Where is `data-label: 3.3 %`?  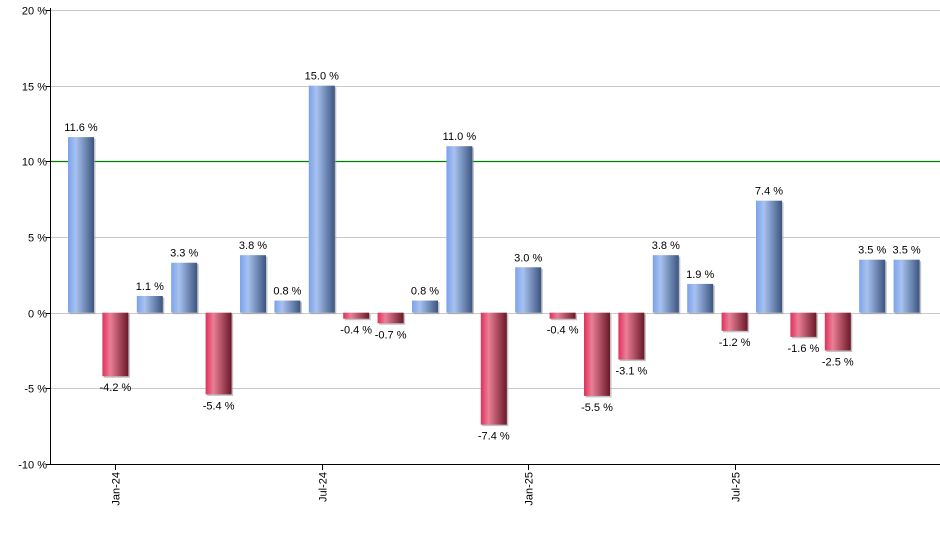 data-label: 3.3 % is located at coordinates (184, 254).